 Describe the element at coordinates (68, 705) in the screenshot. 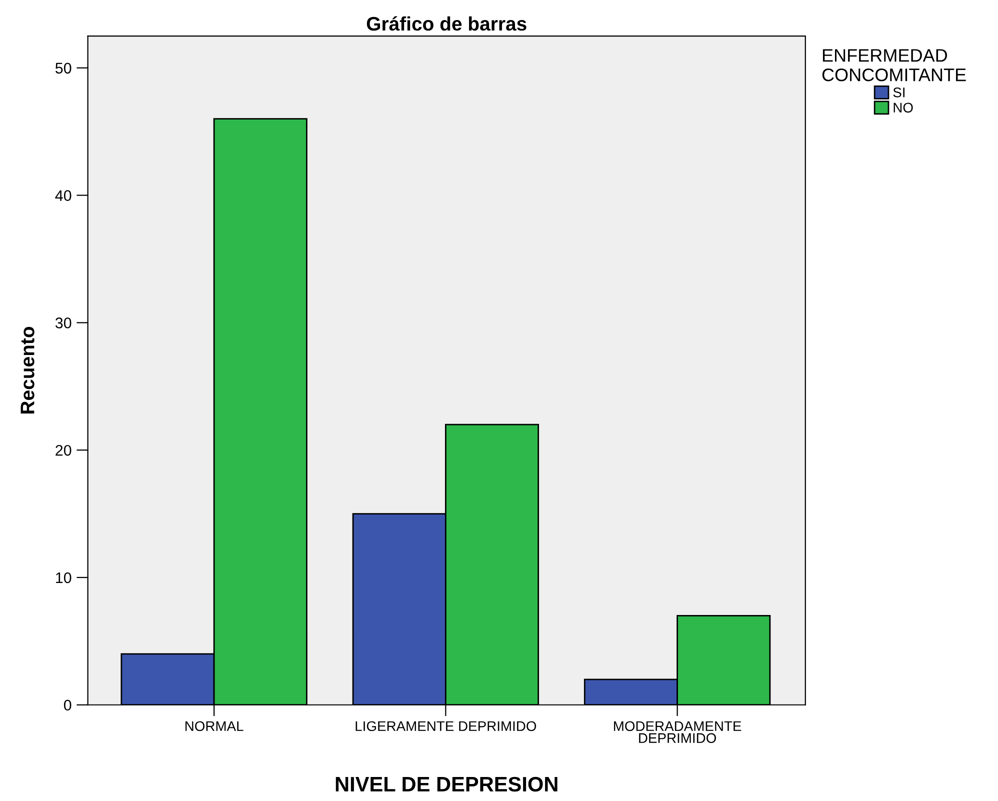

I see `y-tick-label: 0` at that location.